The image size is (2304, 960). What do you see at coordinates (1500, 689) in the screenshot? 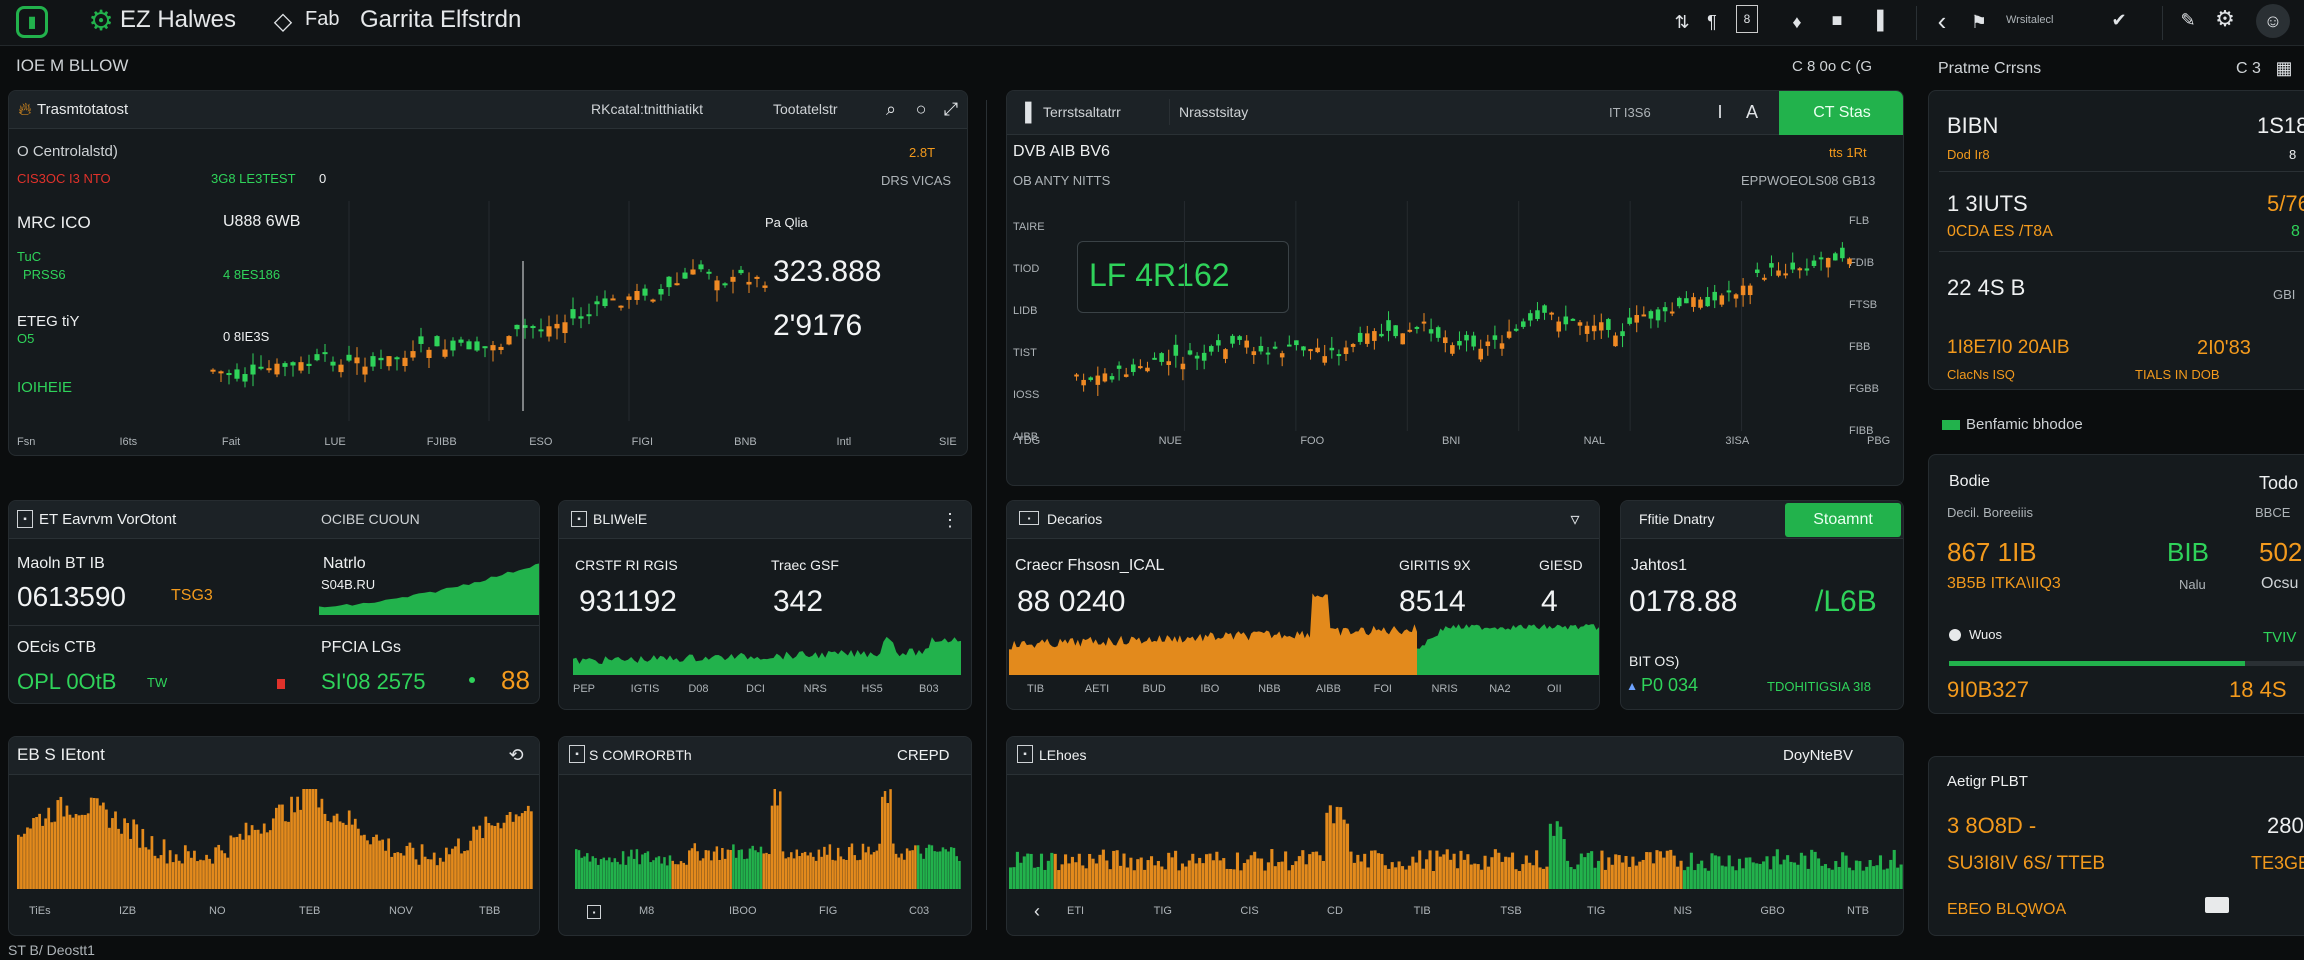
I see `x-tick-label: NA2` at bounding box center [1500, 689].